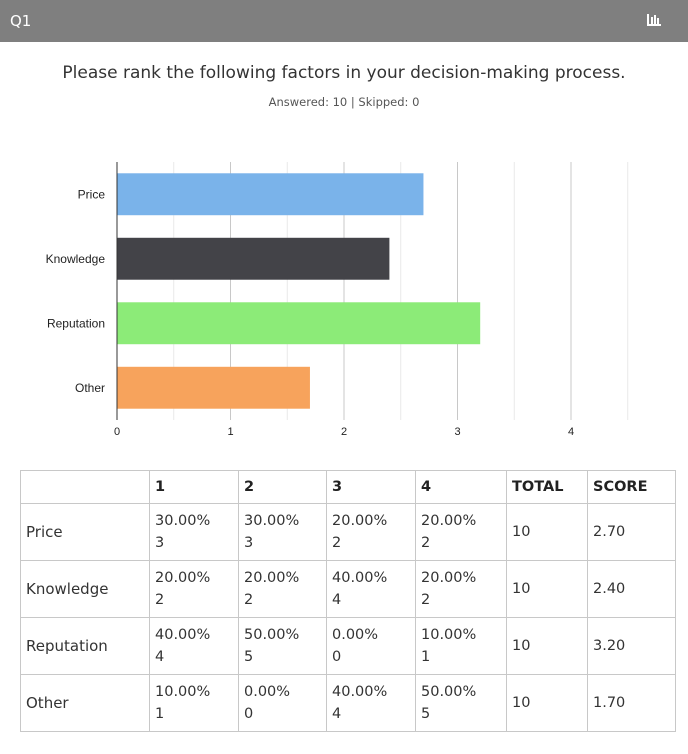 Image resolution: width=688 pixels, height=754 pixels. Describe the element at coordinates (371, 487) in the screenshot. I see `header-rank-3: 3` at that location.